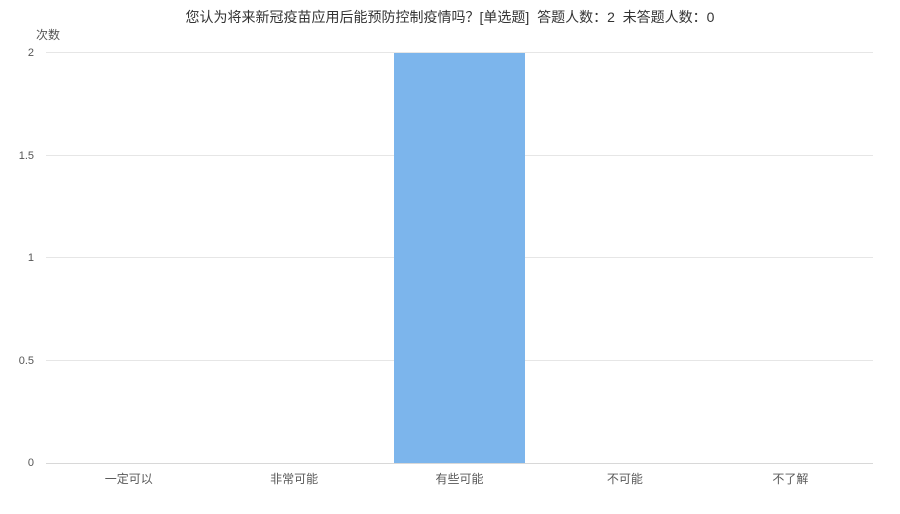  What do you see at coordinates (26, 360) in the screenshot?
I see `y-tick-label: 0.5` at bounding box center [26, 360].